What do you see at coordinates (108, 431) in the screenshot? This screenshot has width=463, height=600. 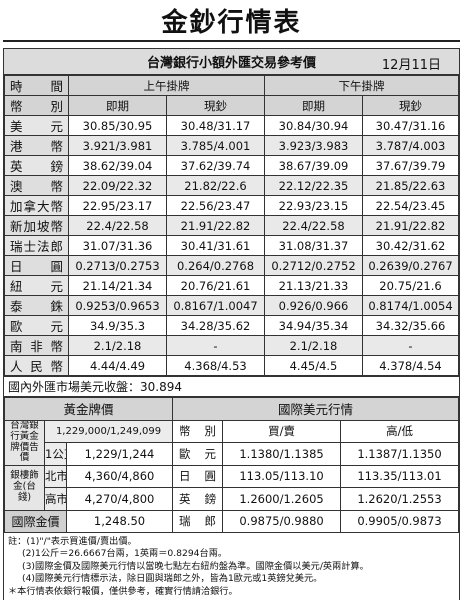 I see `gold-1kg-price: 1,229,000/1,249,099` at bounding box center [108, 431].